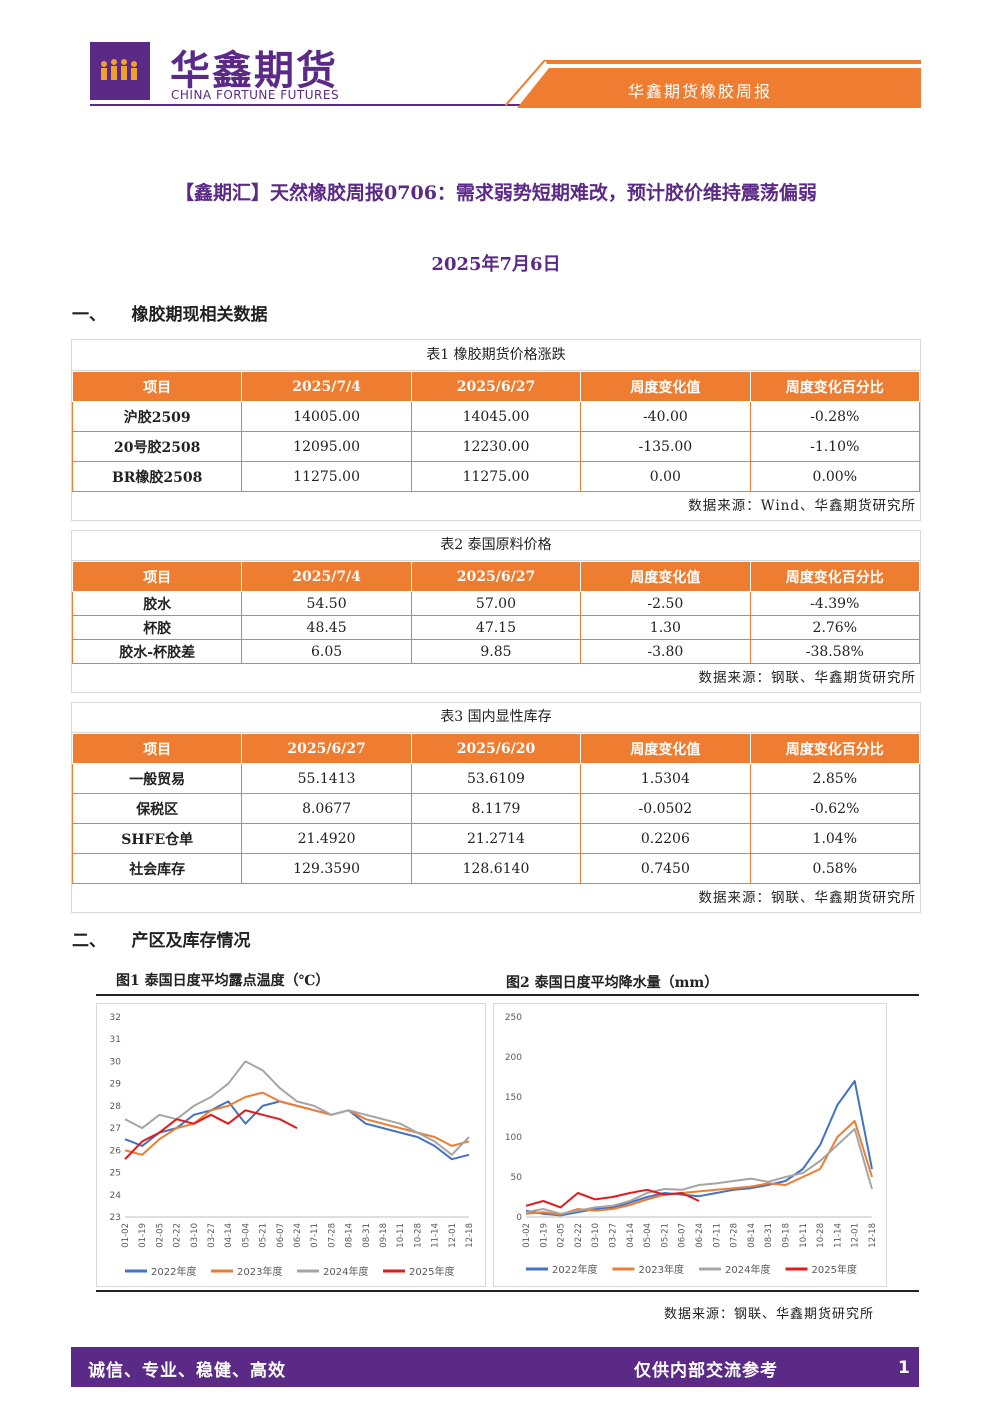  Describe the element at coordinates (116, 1196) in the screenshot. I see `y-tick-label: 24` at that location.